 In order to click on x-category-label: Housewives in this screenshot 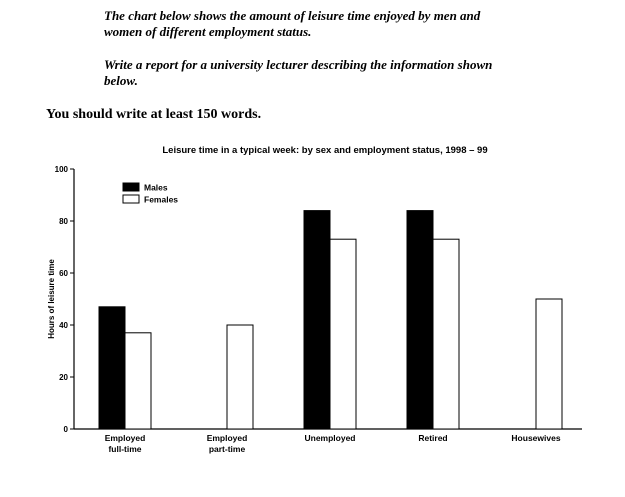, I will do `click(535, 438)`.